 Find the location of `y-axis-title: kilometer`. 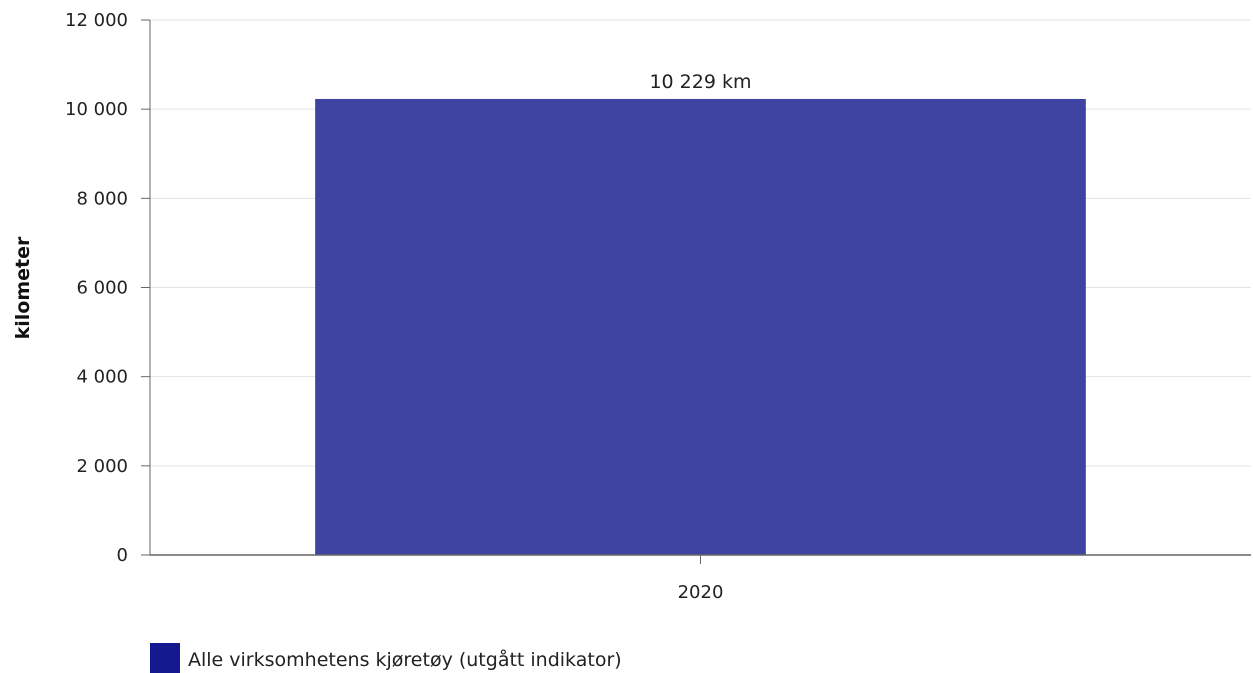

y-axis-title: kilometer is located at coordinates (23, 287).